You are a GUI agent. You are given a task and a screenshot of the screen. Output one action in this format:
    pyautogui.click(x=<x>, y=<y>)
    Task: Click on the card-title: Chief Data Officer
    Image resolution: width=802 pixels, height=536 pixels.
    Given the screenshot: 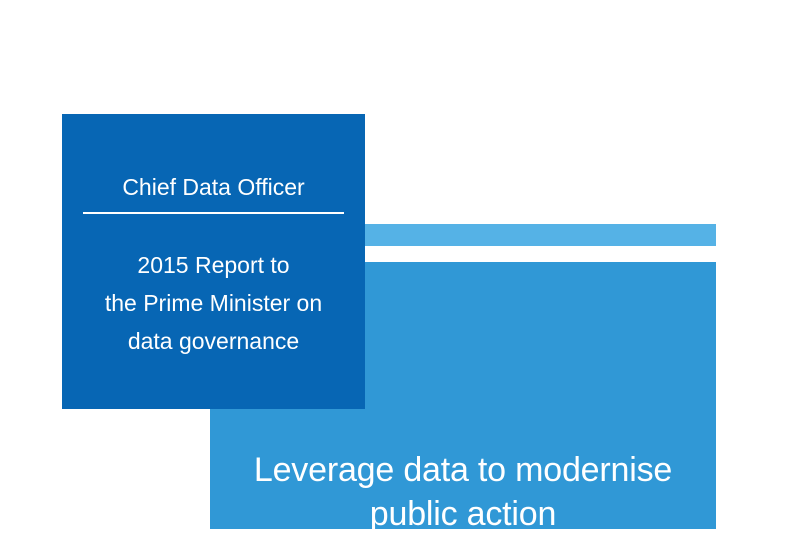 What is the action you would take?
    pyautogui.click(x=213, y=187)
    